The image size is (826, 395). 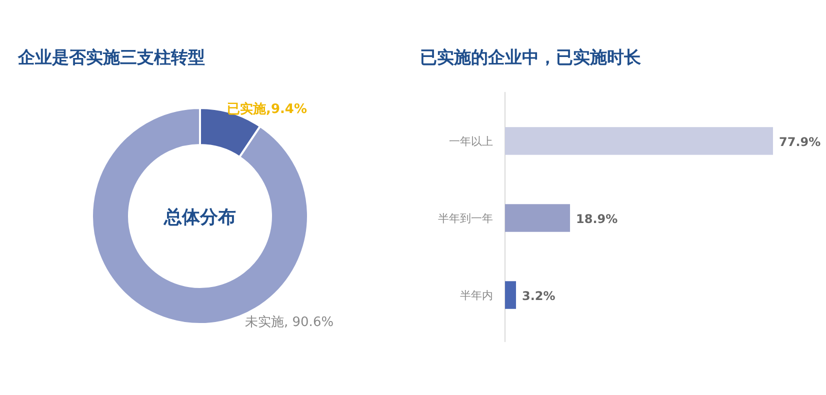 I want to click on text: 总体分布, so click(x=199, y=217).